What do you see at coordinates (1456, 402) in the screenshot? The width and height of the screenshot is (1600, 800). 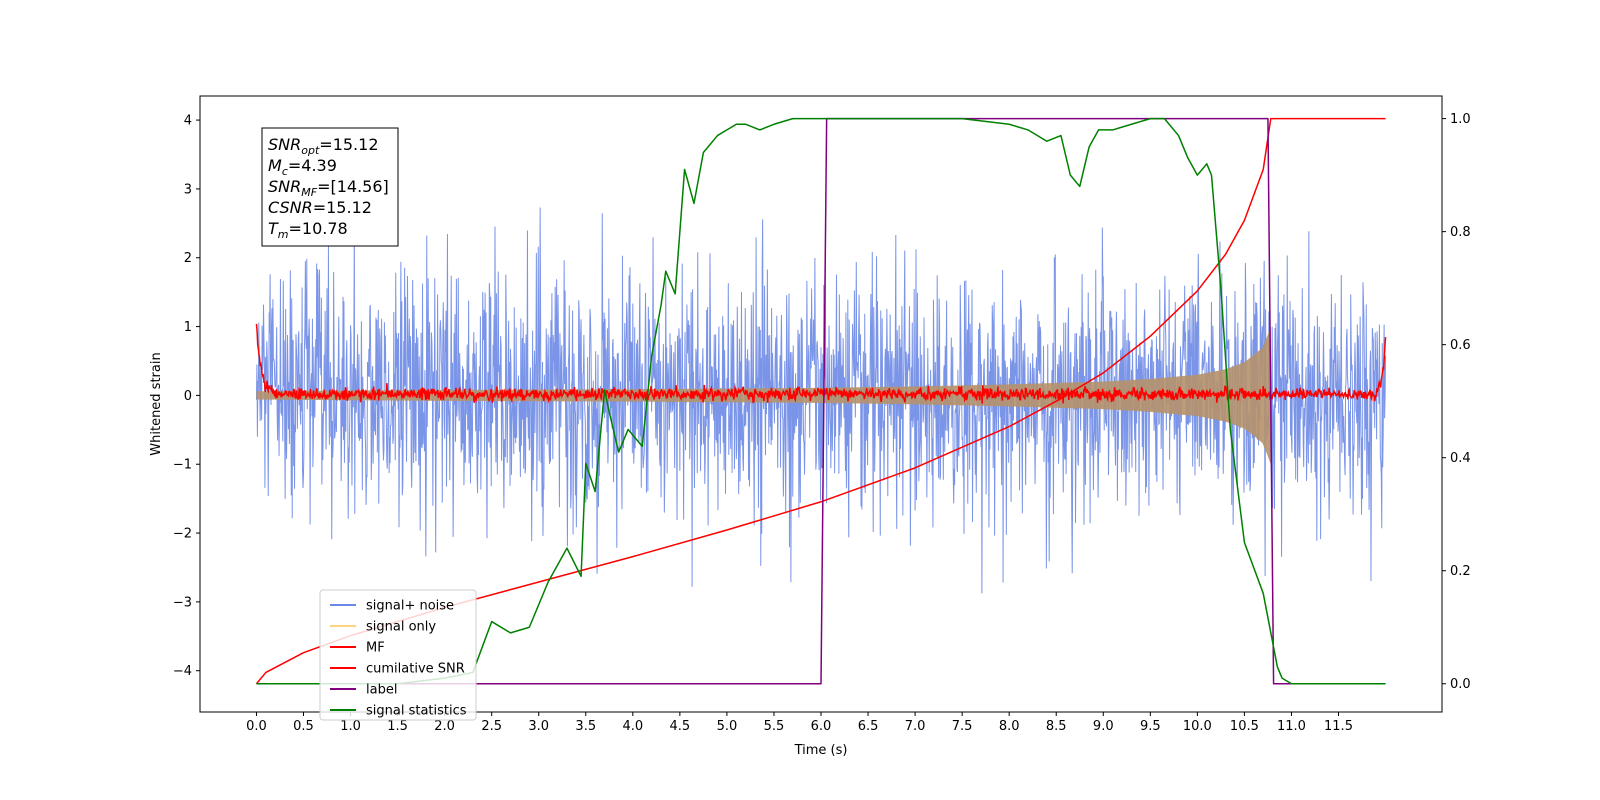 I see `y-axis-right: 1.0 0.8 0.6 0.4 0.2 0.0` at bounding box center [1456, 402].